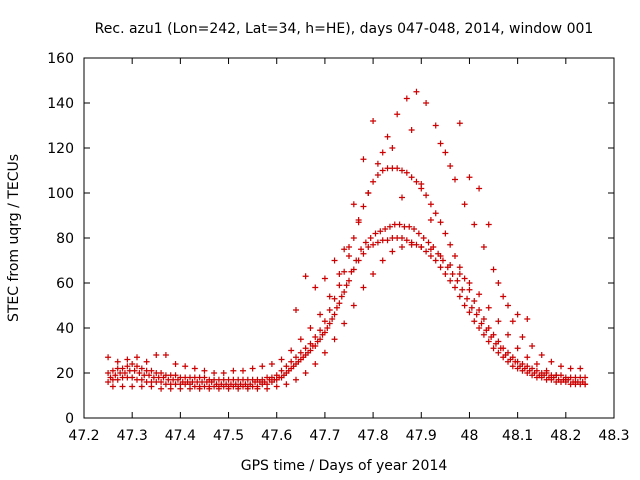  What do you see at coordinates (65, 374) in the screenshot?
I see `y-tick-label: 20` at bounding box center [65, 374].